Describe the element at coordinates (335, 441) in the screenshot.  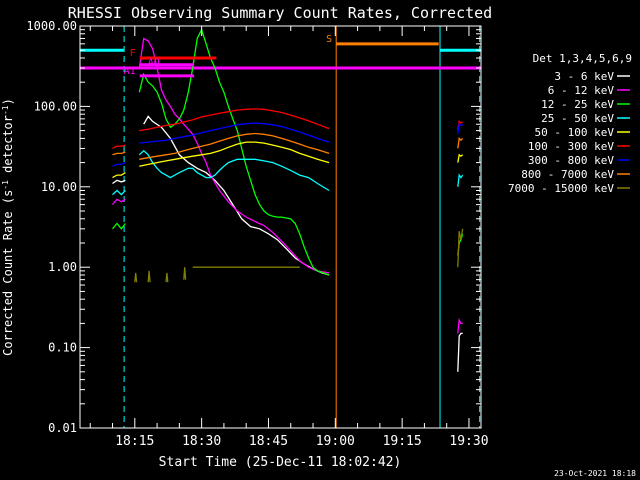
I see `x-tick-label: 19:00` at that location.